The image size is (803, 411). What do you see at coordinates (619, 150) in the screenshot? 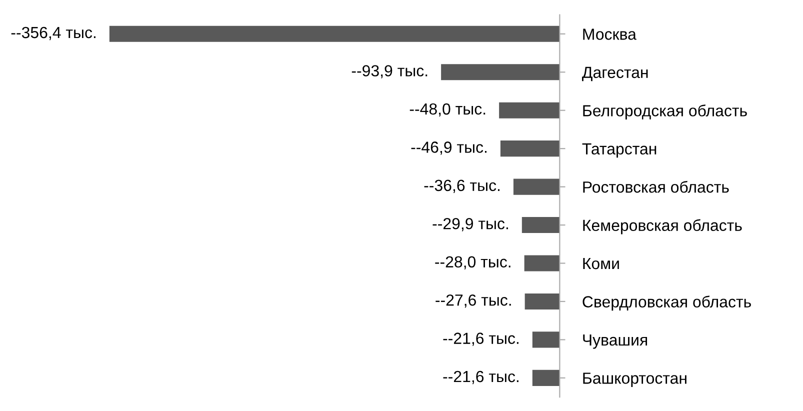
I see `y-tick-label: Татарстан` at bounding box center [619, 150].